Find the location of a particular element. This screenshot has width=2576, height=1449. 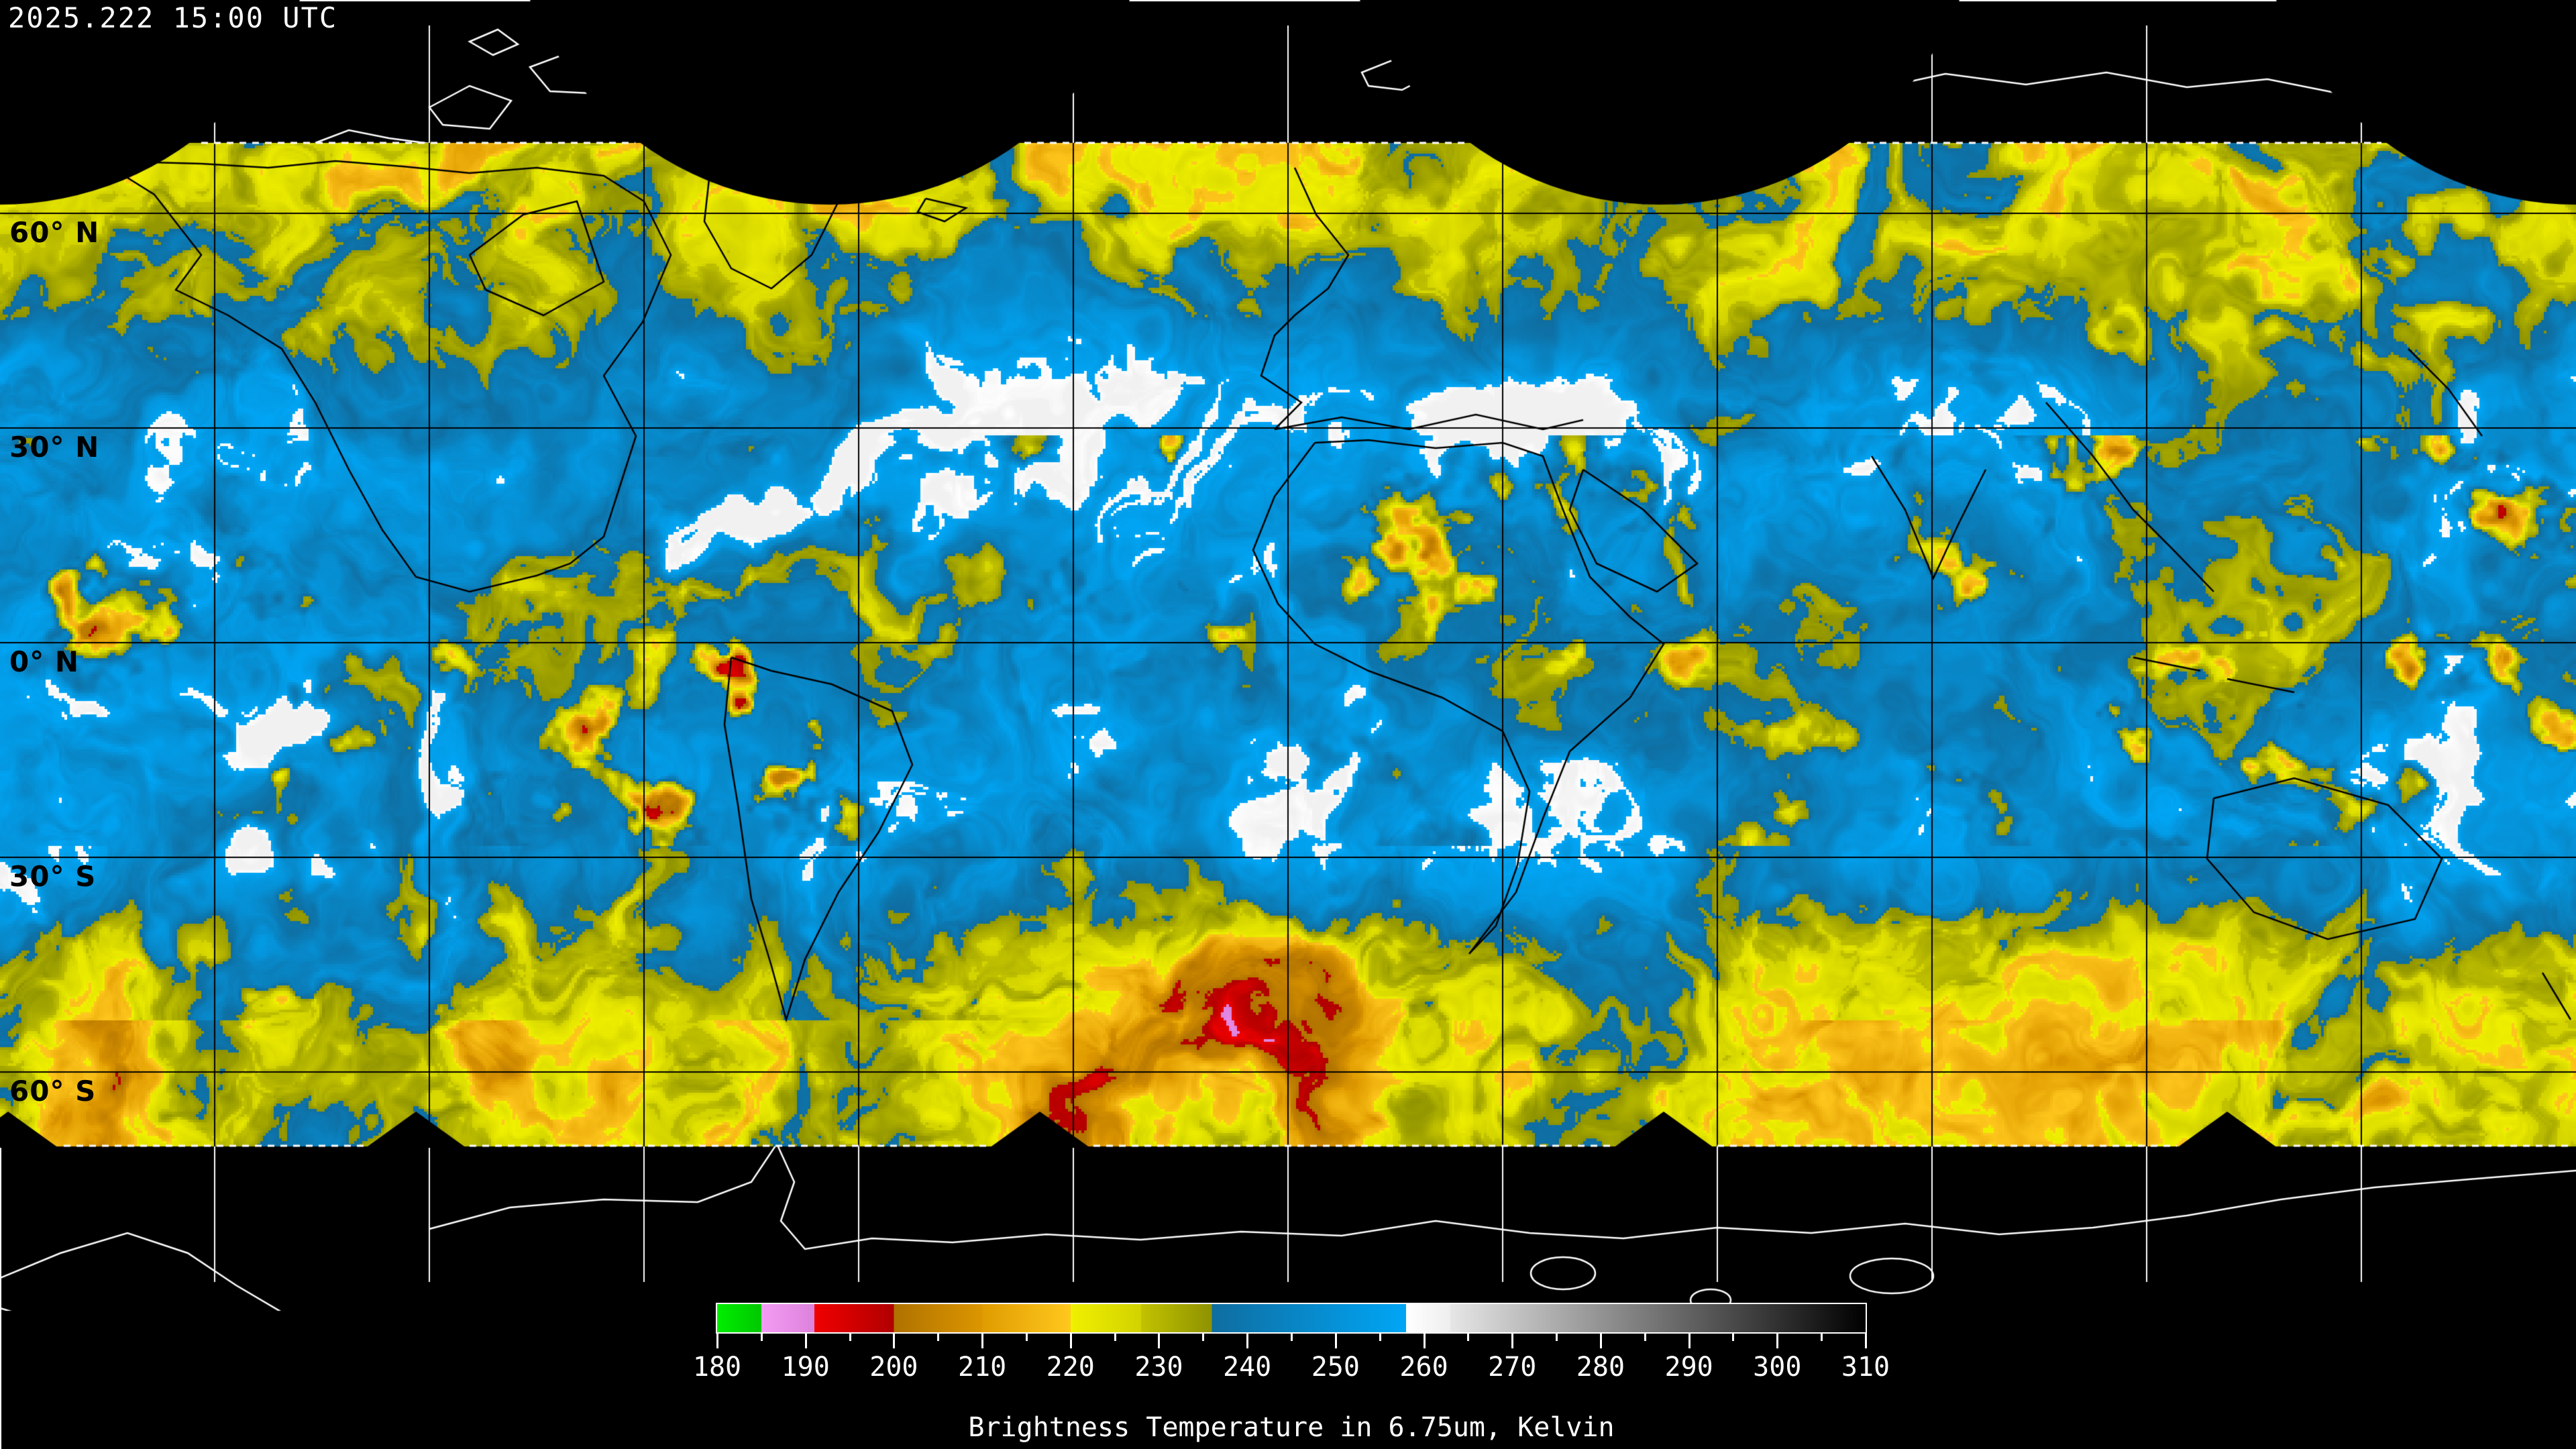

latitude-label: 60° N is located at coordinates (54, 232).